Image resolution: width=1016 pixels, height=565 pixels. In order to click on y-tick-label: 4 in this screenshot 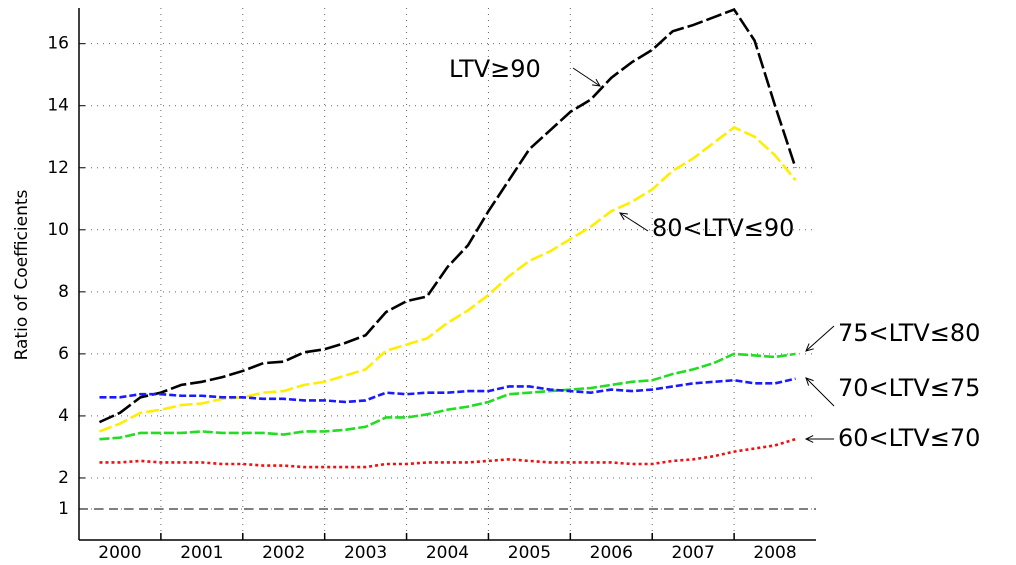, I will do `click(63, 416)`.